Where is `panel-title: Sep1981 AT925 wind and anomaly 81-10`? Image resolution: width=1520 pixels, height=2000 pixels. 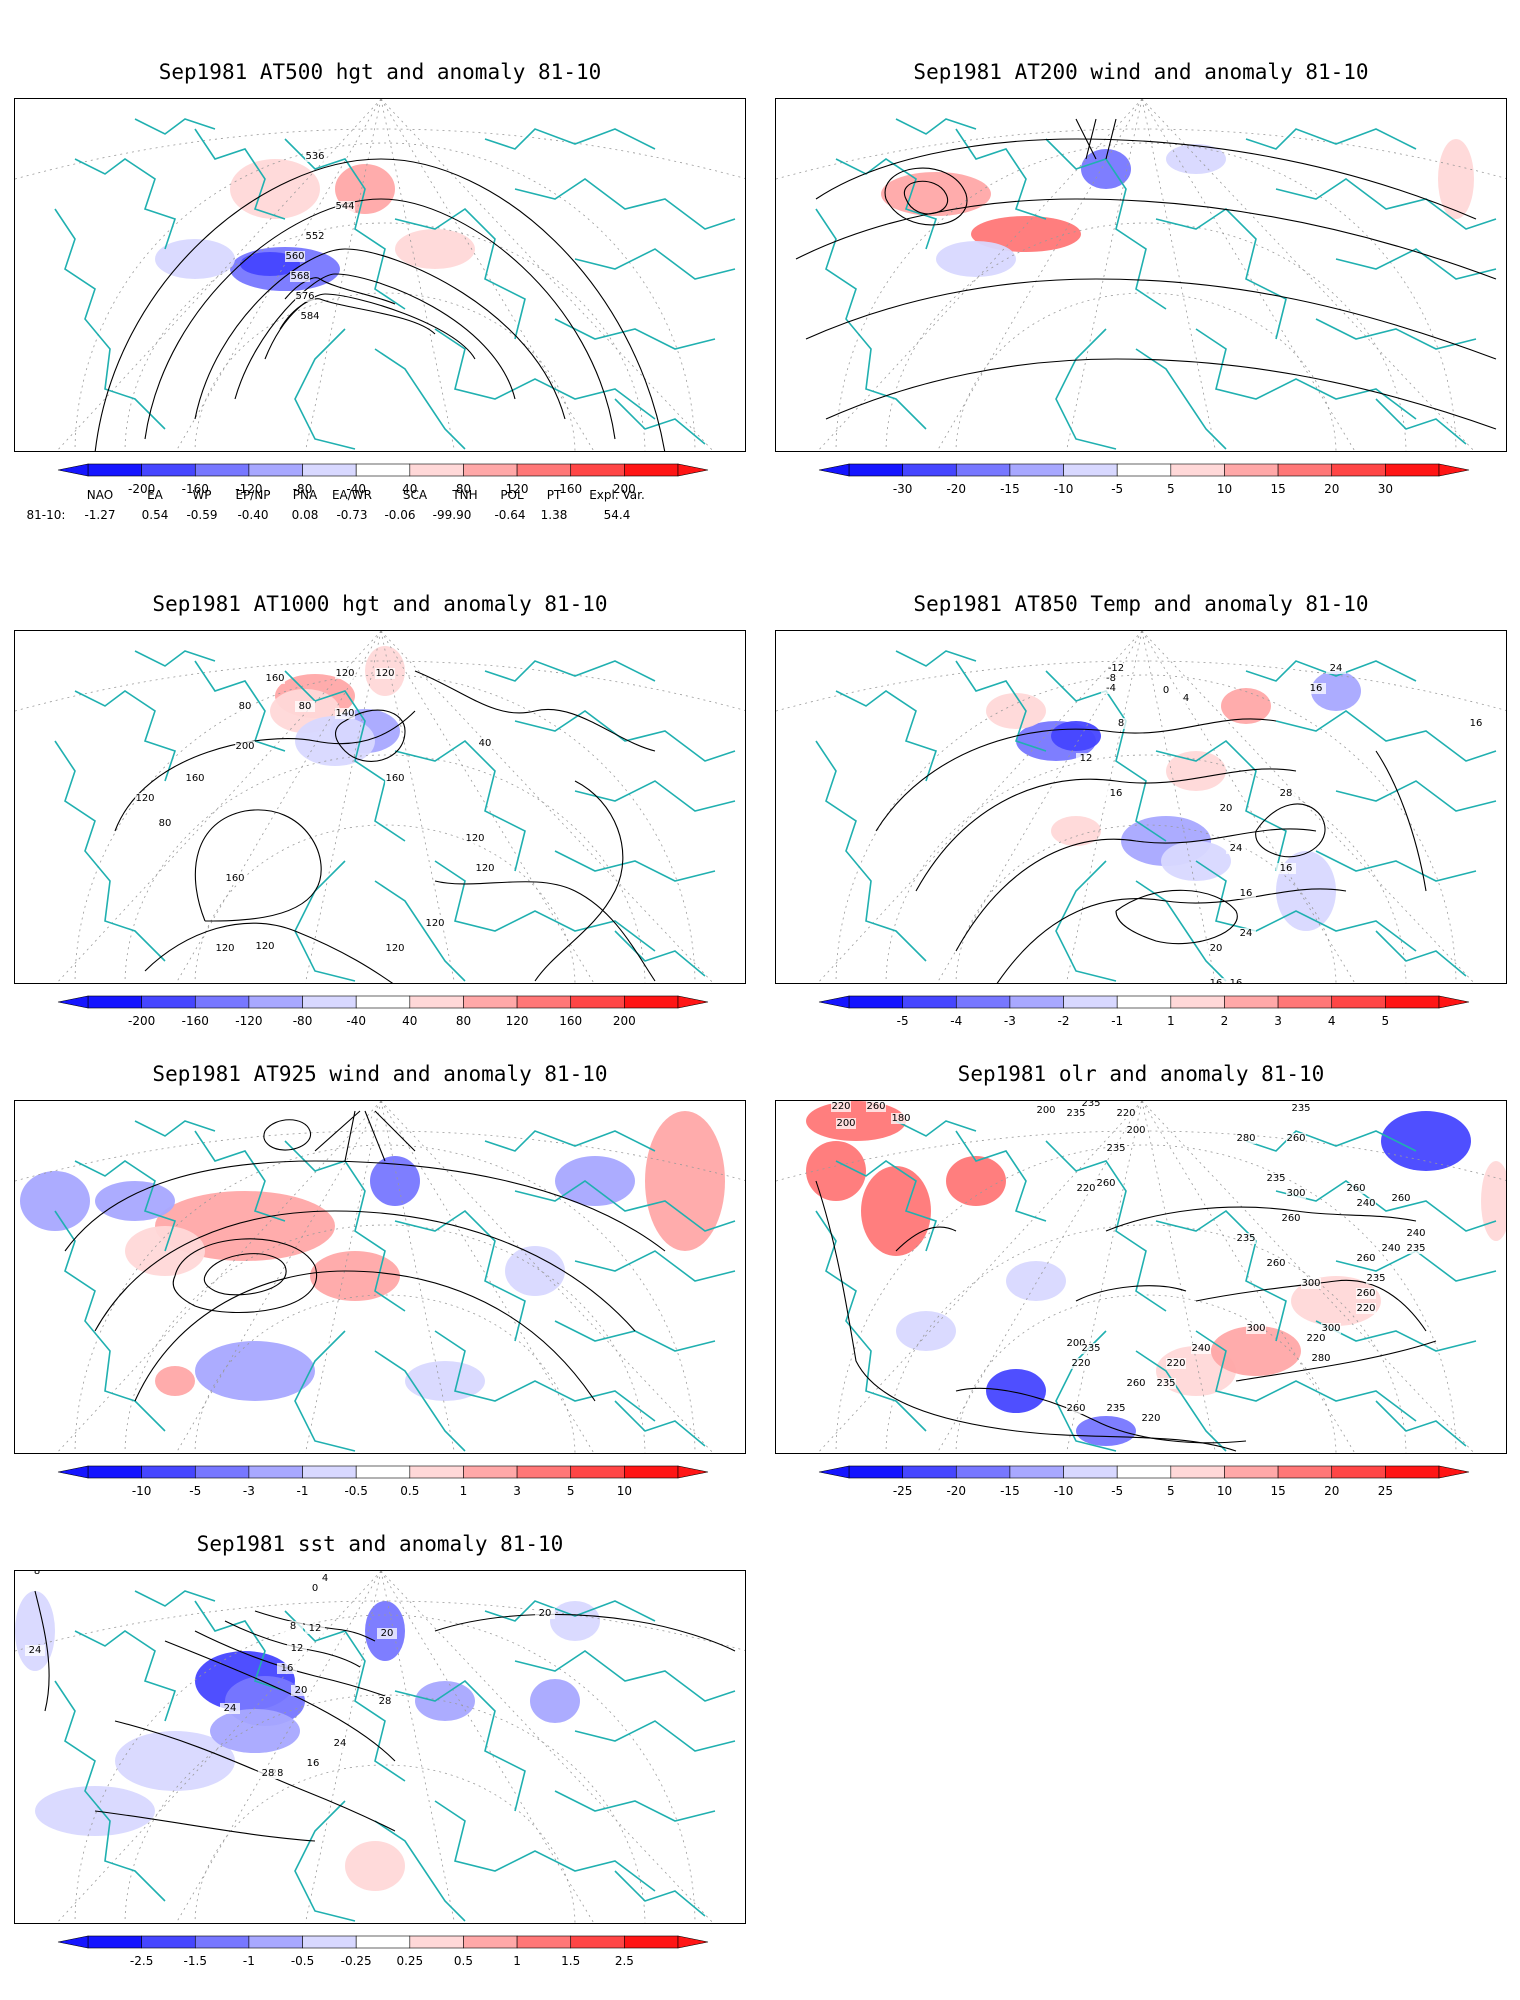
panel-title: Sep1981 AT925 wind and anomaly 81-10 is located at coordinates (380, 1074).